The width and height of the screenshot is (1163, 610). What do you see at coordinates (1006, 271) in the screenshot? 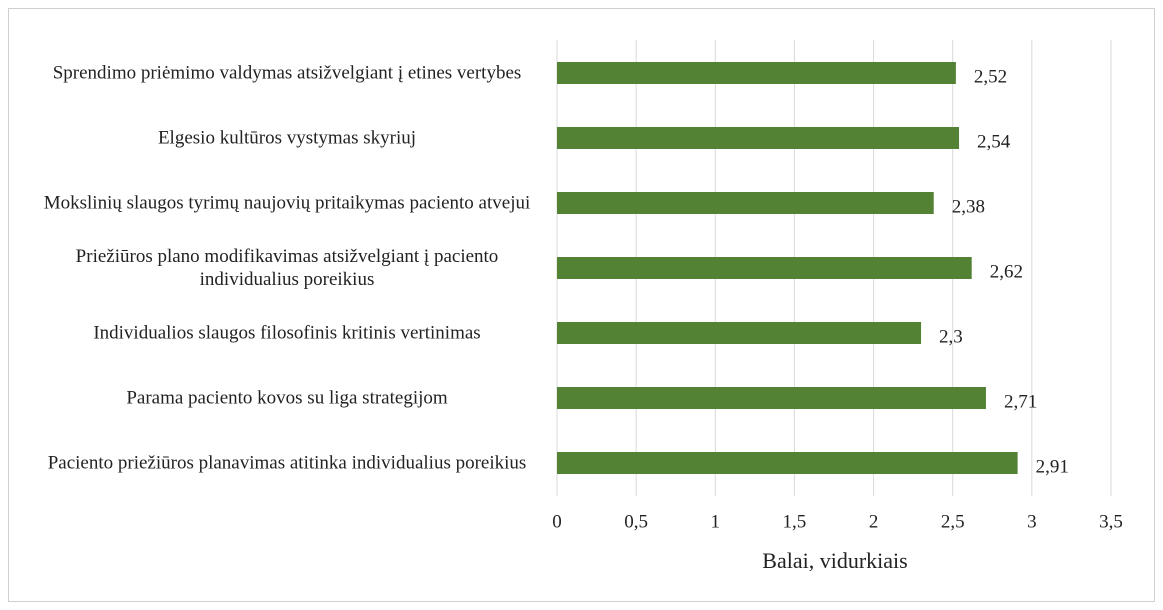
I see `data-label: 2,62` at bounding box center [1006, 271].